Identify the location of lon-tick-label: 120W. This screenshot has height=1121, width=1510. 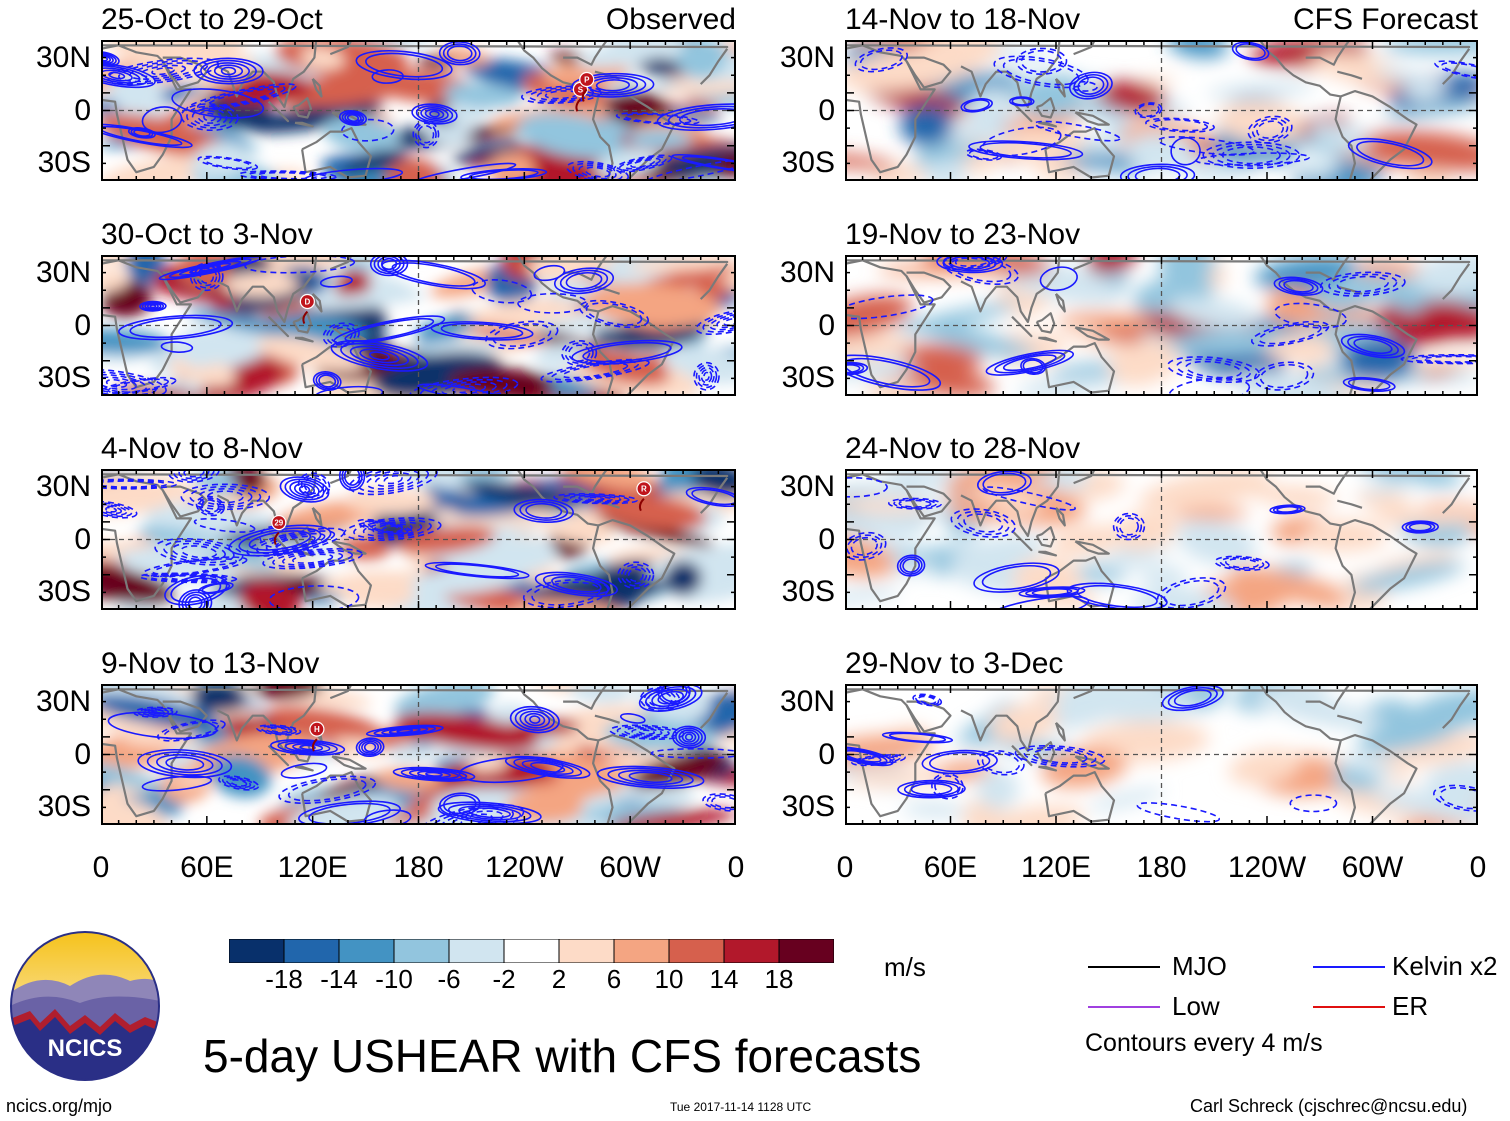
(1267, 867).